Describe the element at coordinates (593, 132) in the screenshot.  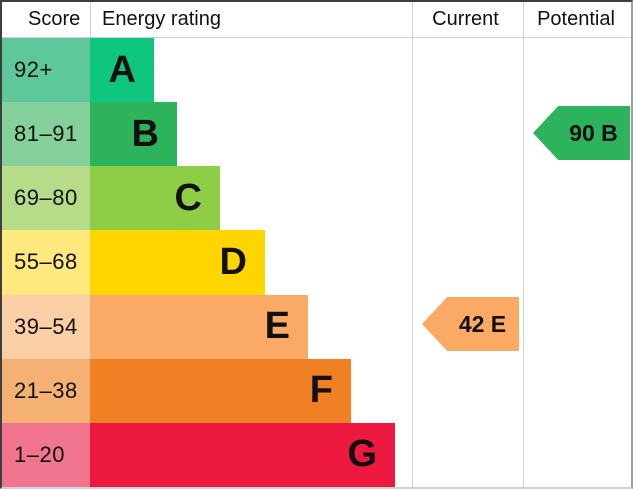
I see `potential-rating-value: 90 B` at that location.